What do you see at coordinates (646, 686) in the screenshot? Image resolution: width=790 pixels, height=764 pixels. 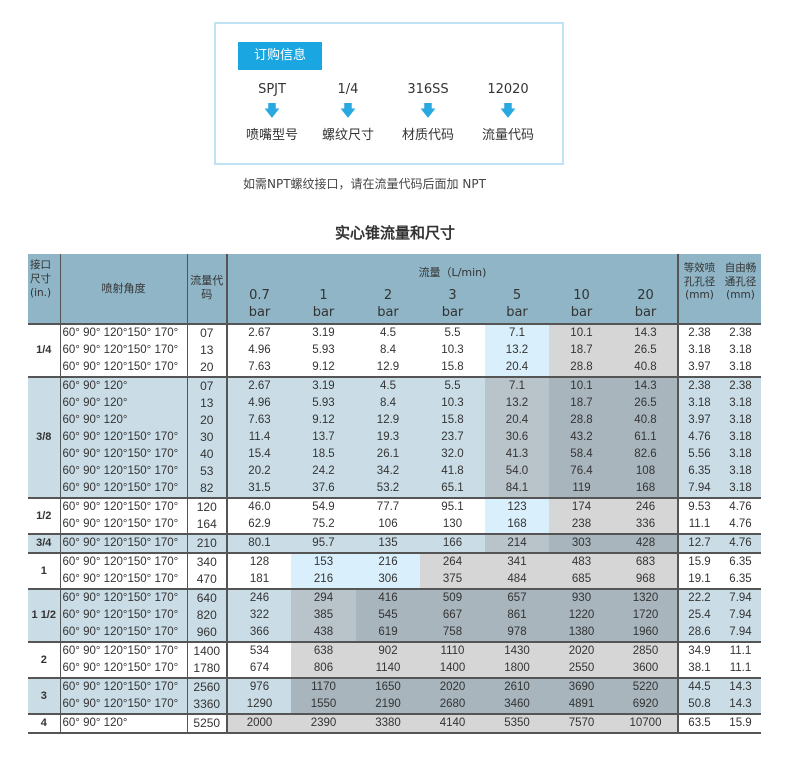 I see `flow-value-cell: 5220` at bounding box center [646, 686].